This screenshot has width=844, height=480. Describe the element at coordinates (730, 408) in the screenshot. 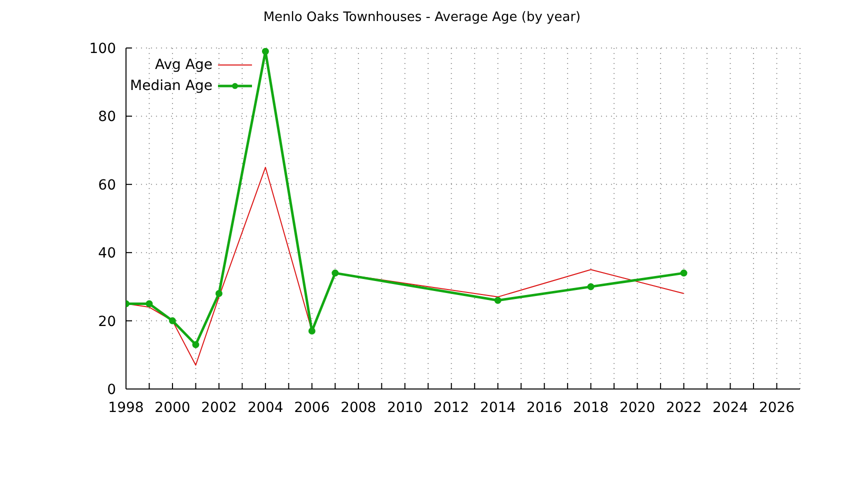

I see `x-tick-label: 2024` at that location.